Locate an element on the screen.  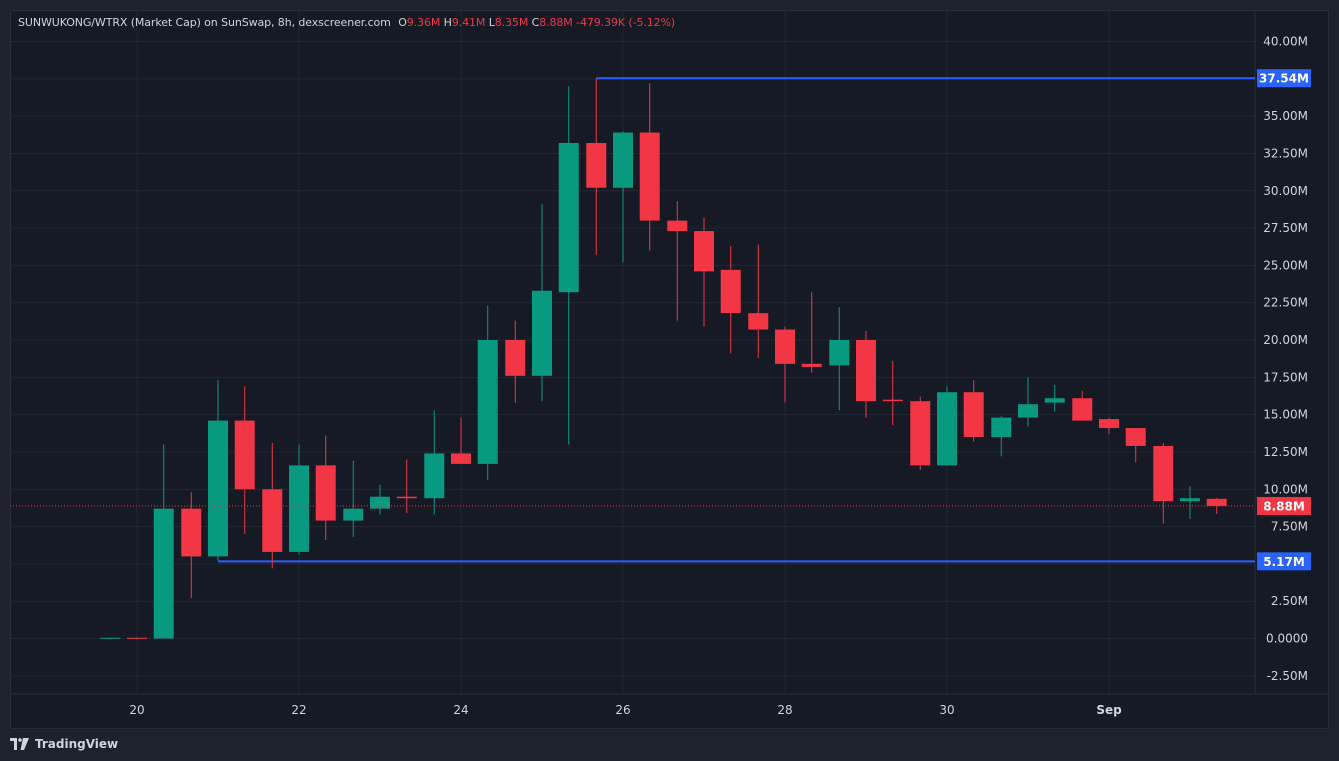
x-tick-label: 28 is located at coordinates (784, 710).